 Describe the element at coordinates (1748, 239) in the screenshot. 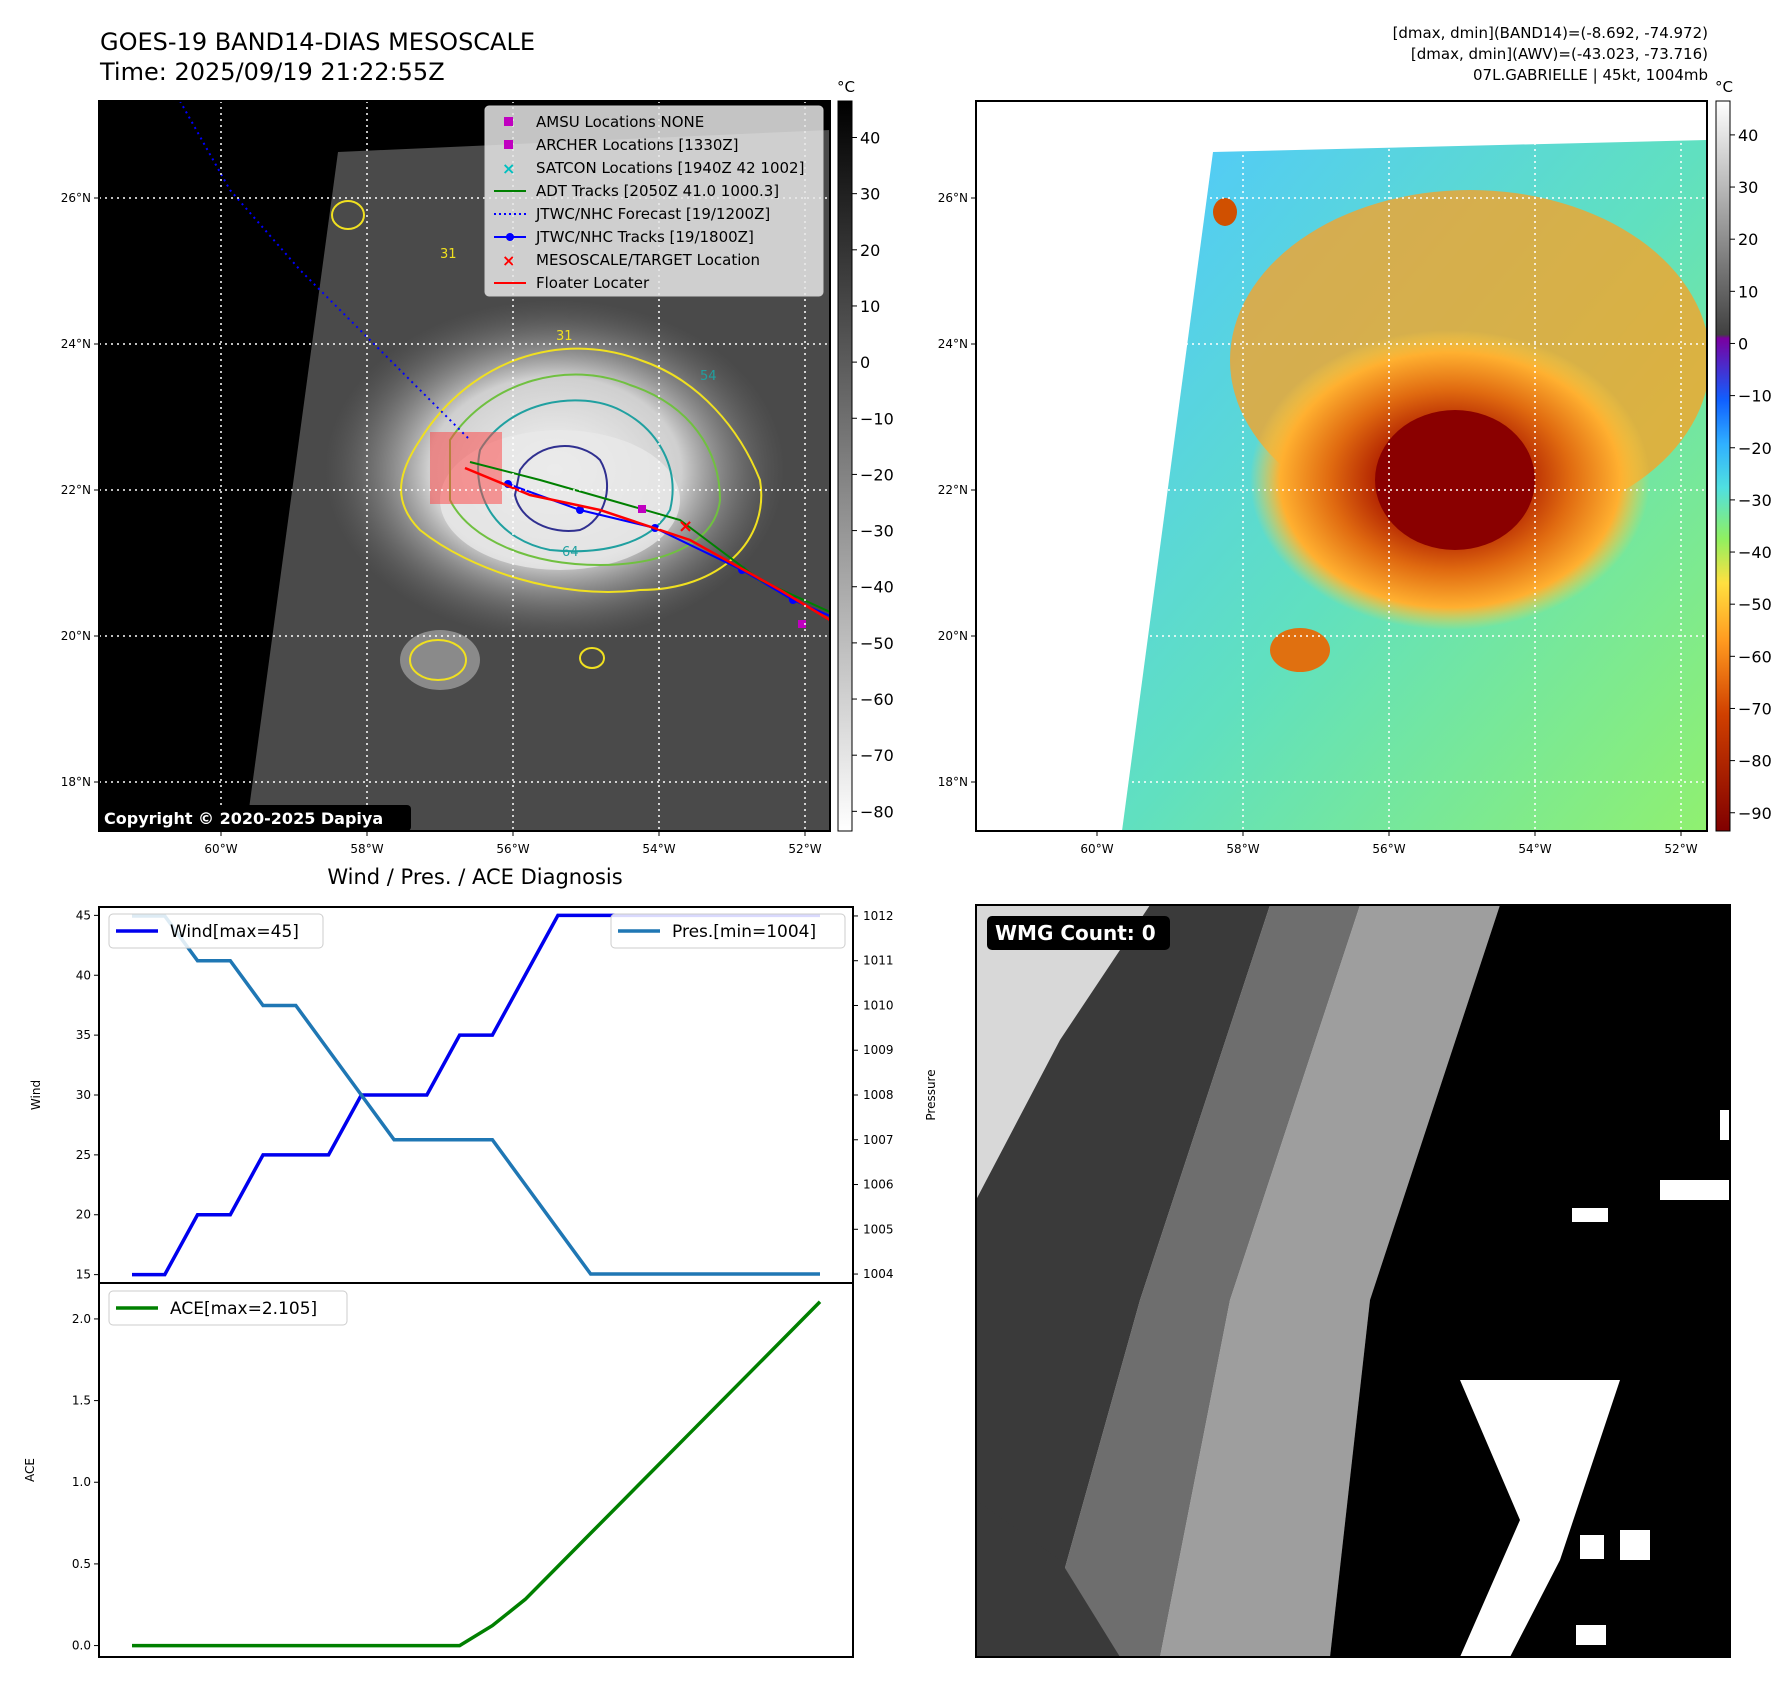

I see `colorbar-tick: 20` at that location.